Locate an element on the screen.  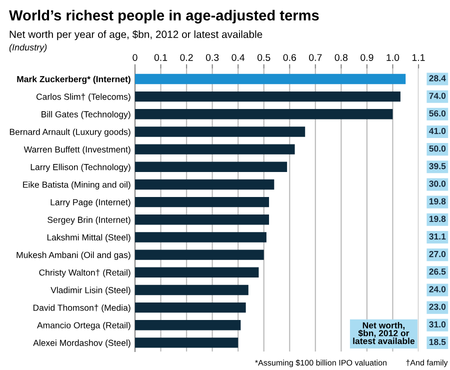
x-tick-label: 0.5 is located at coordinates (263, 57).